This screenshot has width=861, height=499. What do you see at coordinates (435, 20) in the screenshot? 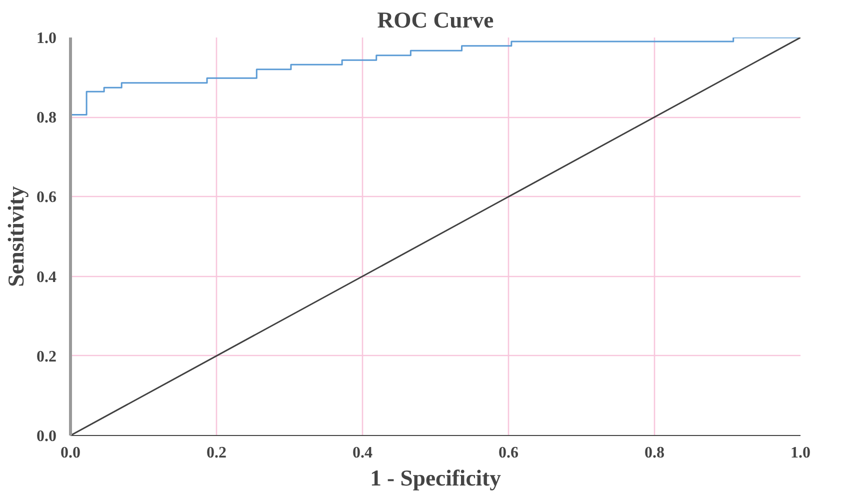
I see `chart-title: ROC Curve` at bounding box center [435, 20].